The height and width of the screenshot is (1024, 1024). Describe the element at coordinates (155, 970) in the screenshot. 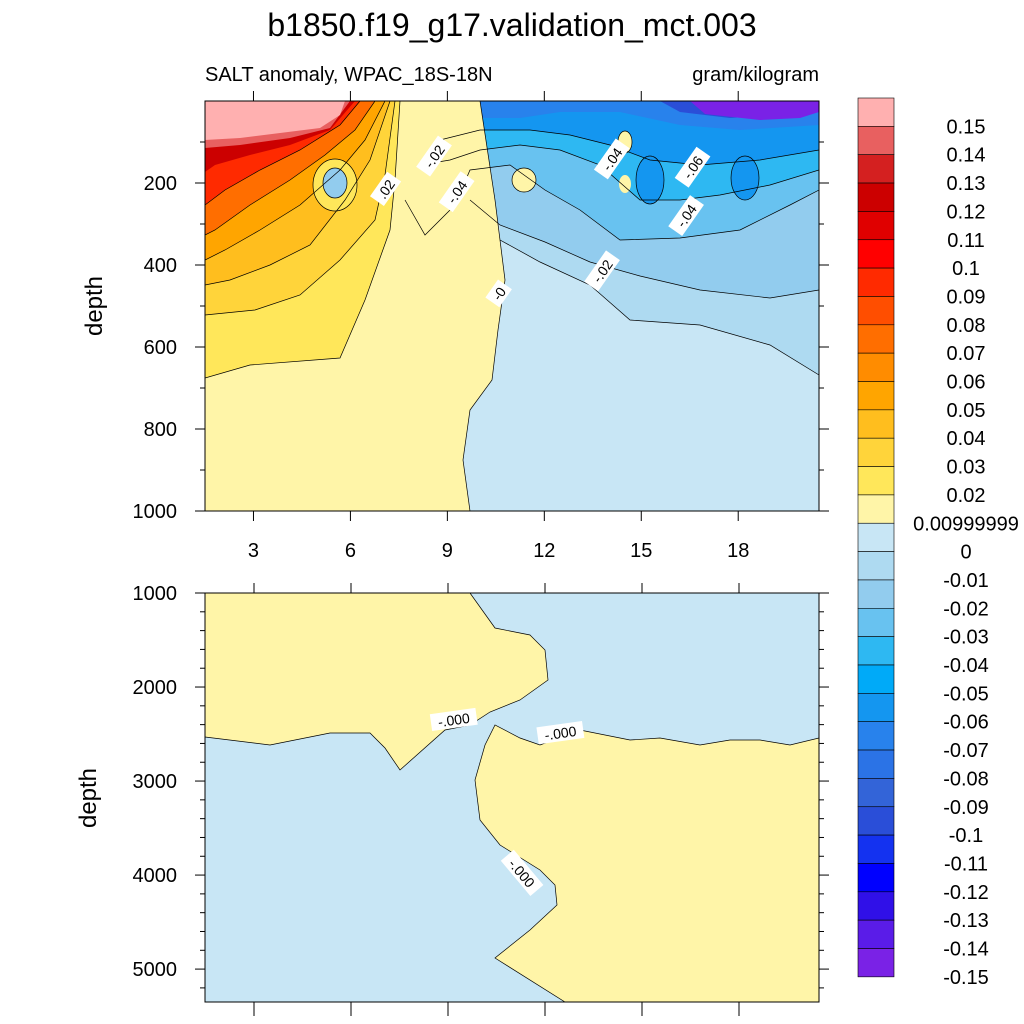

I see `lower-y-tick-label: 5000` at that location.